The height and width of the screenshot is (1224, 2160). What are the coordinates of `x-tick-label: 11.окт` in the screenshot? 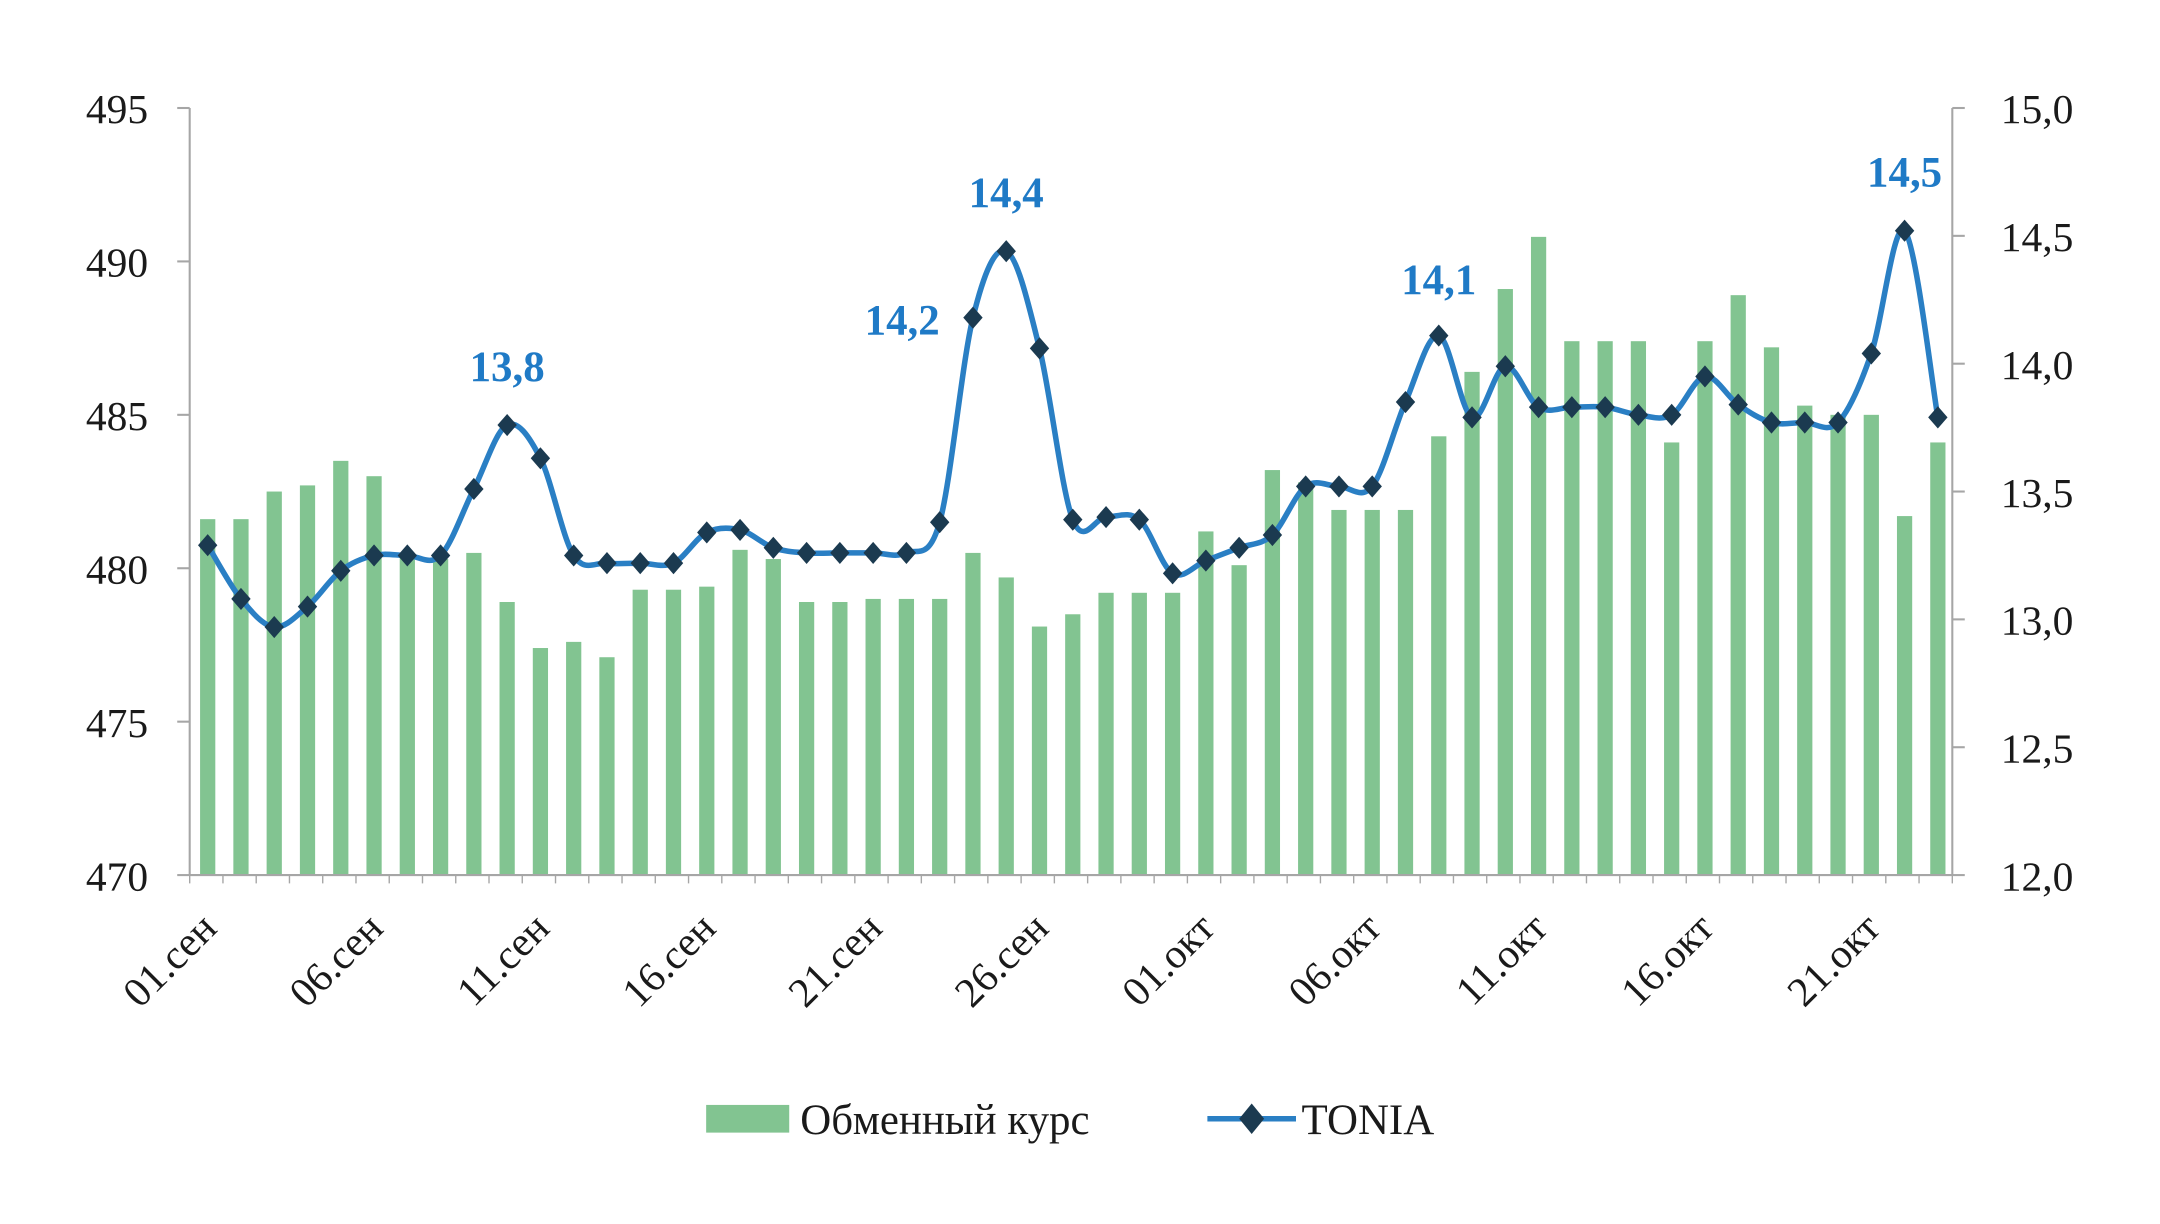 It's located at (1502, 959).